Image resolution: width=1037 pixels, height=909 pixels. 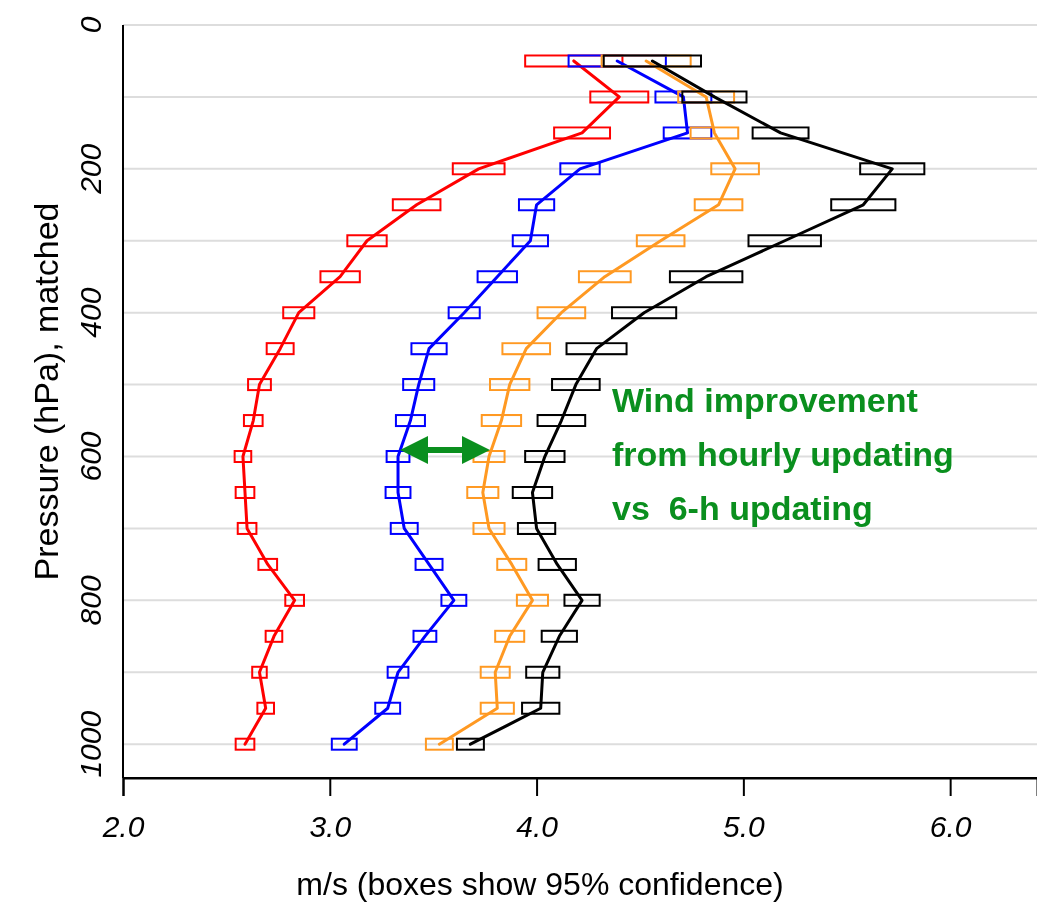 I want to click on y-tick-label: 400, so click(x=90, y=312).